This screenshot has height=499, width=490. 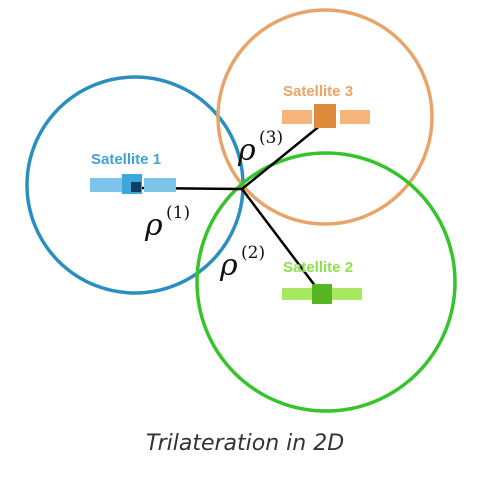 I want to click on range-label-2: ρ (2), so click(x=242, y=263).